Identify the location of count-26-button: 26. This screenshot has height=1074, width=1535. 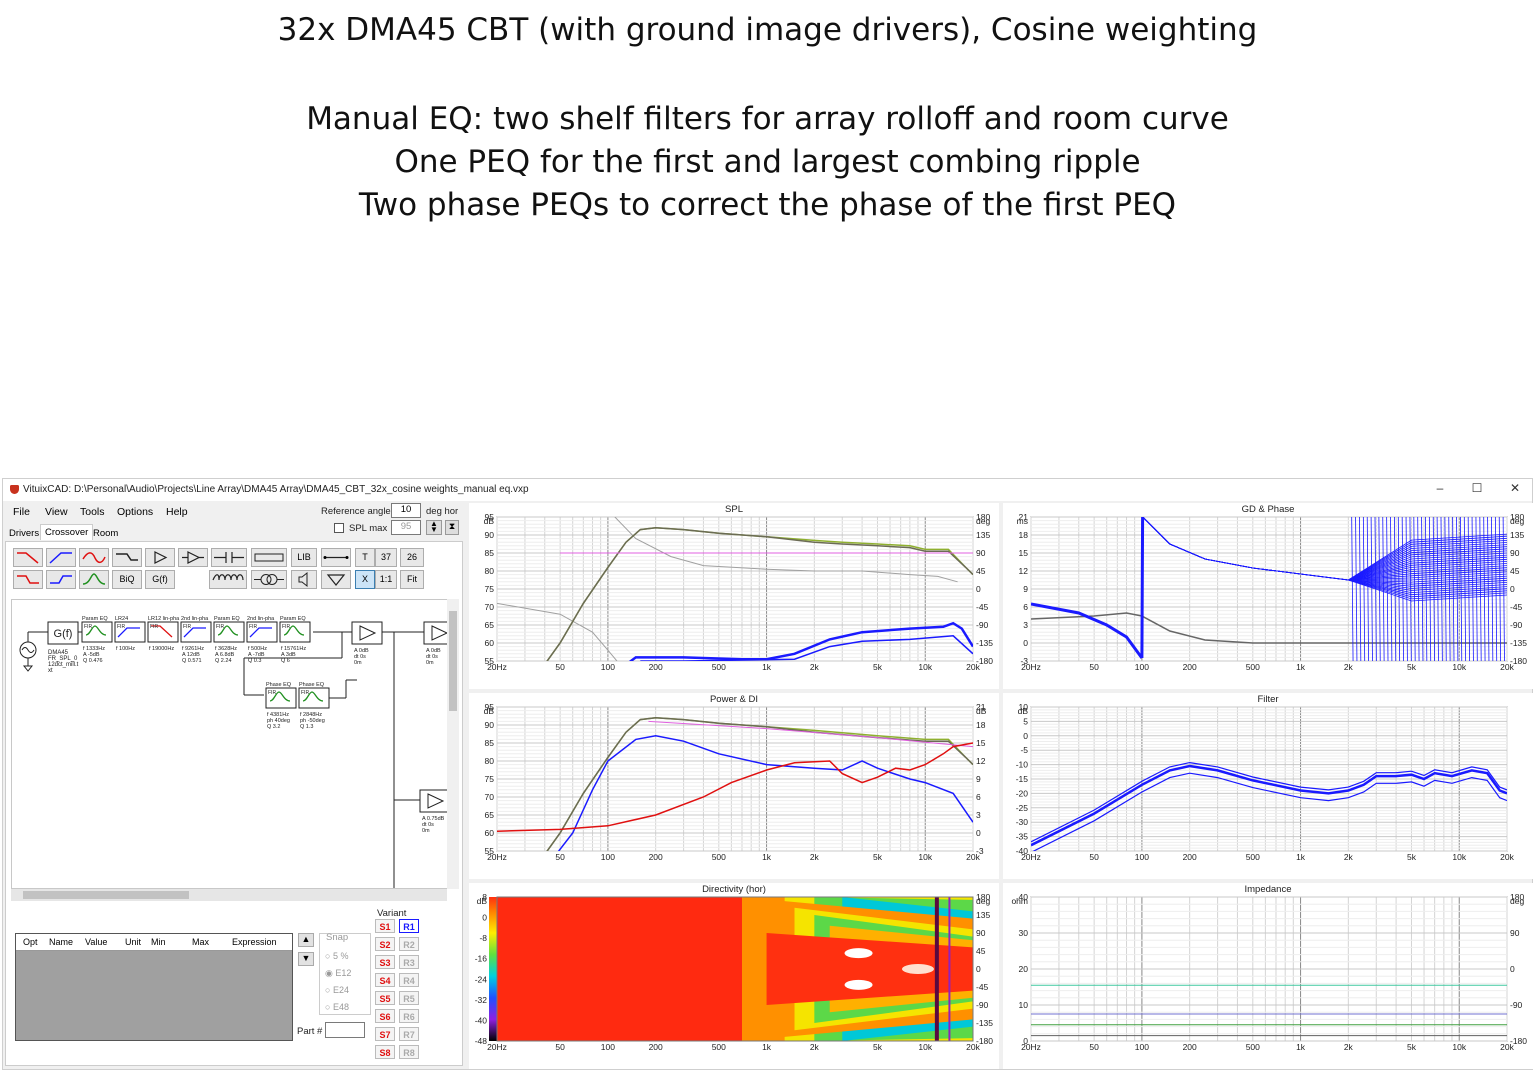
(412, 557).